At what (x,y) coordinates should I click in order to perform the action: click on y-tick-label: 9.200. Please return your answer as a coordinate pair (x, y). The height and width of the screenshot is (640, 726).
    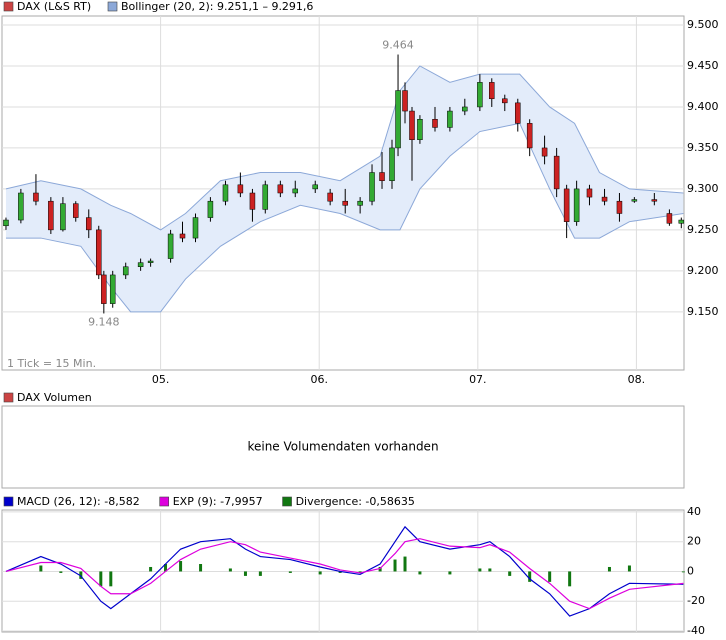
    Looking at the image, I should click on (703, 270).